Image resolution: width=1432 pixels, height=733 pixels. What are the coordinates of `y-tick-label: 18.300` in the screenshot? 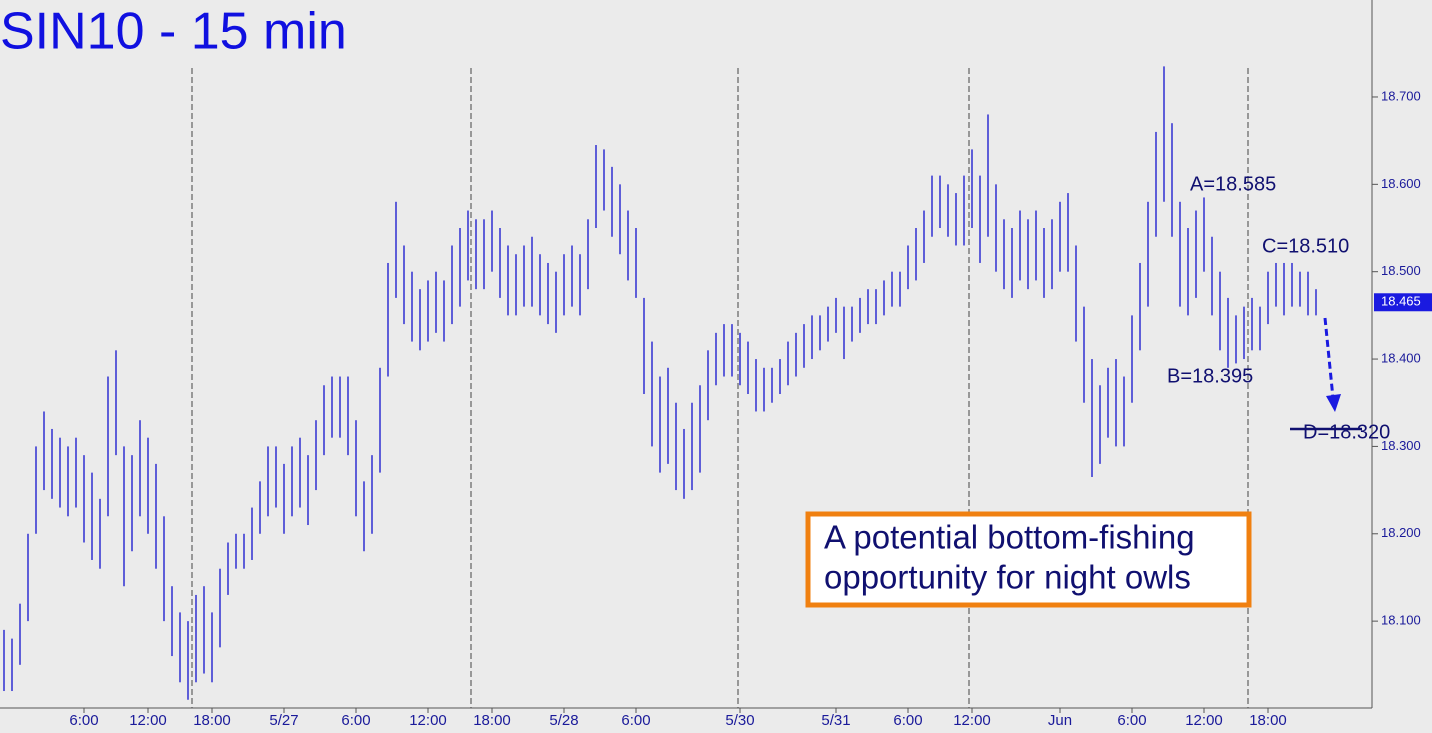 It's located at (1401, 445).